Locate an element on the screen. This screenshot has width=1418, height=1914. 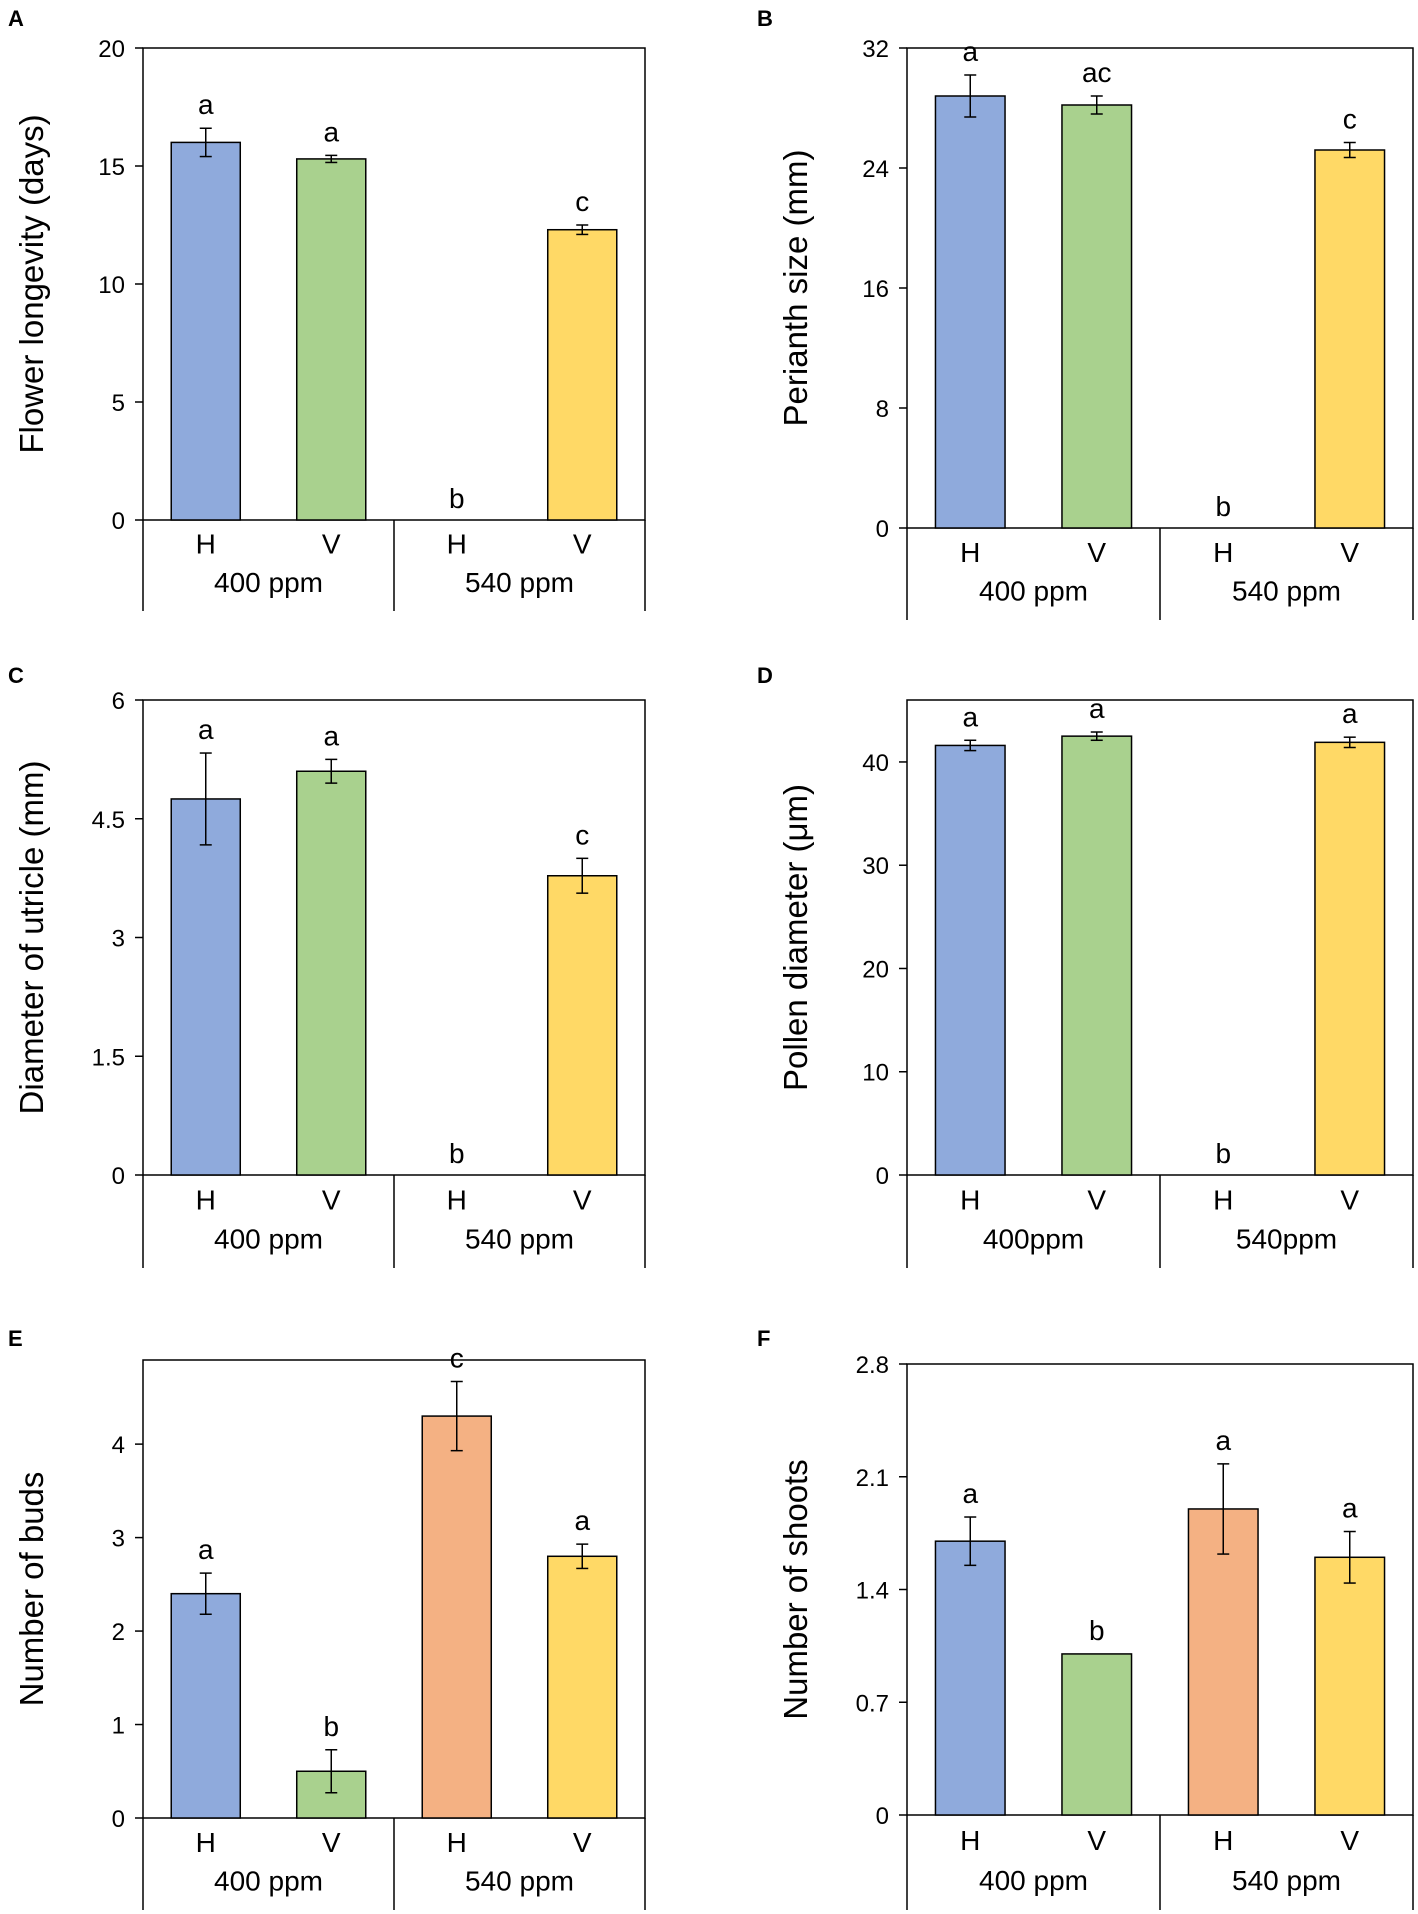
y-tick-label: 8 is located at coordinates (882, 409).